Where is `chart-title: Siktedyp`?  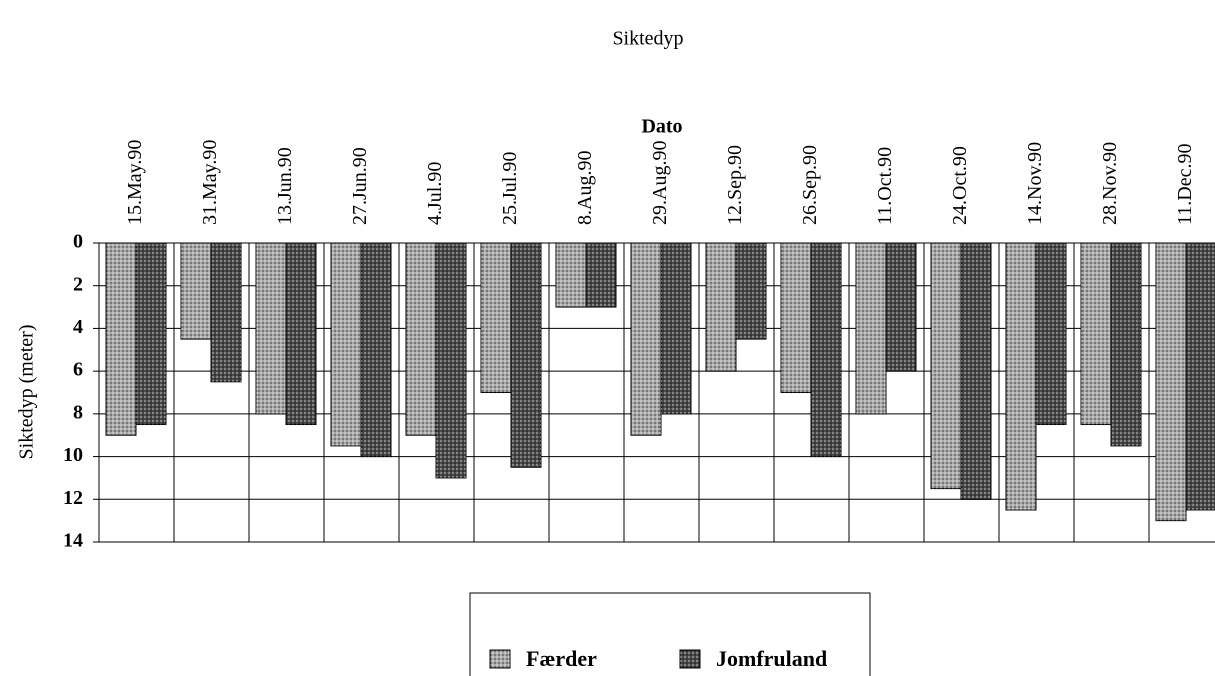
chart-title: Siktedyp is located at coordinates (647, 39).